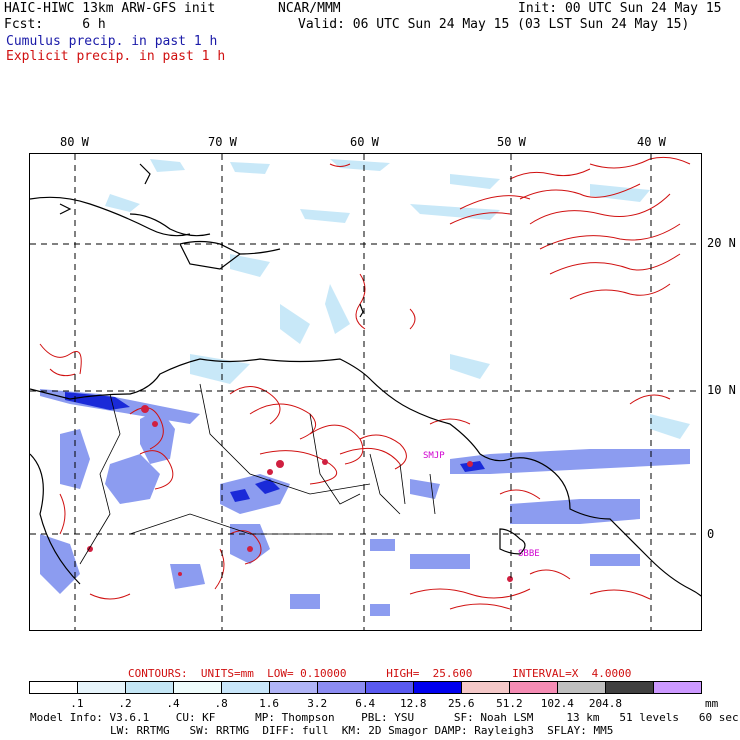 The image size is (740, 740). What do you see at coordinates (269, 703) in the screenshot?
I see `colorbar-tick-label: 1.6` at bounding box center [269, 703].